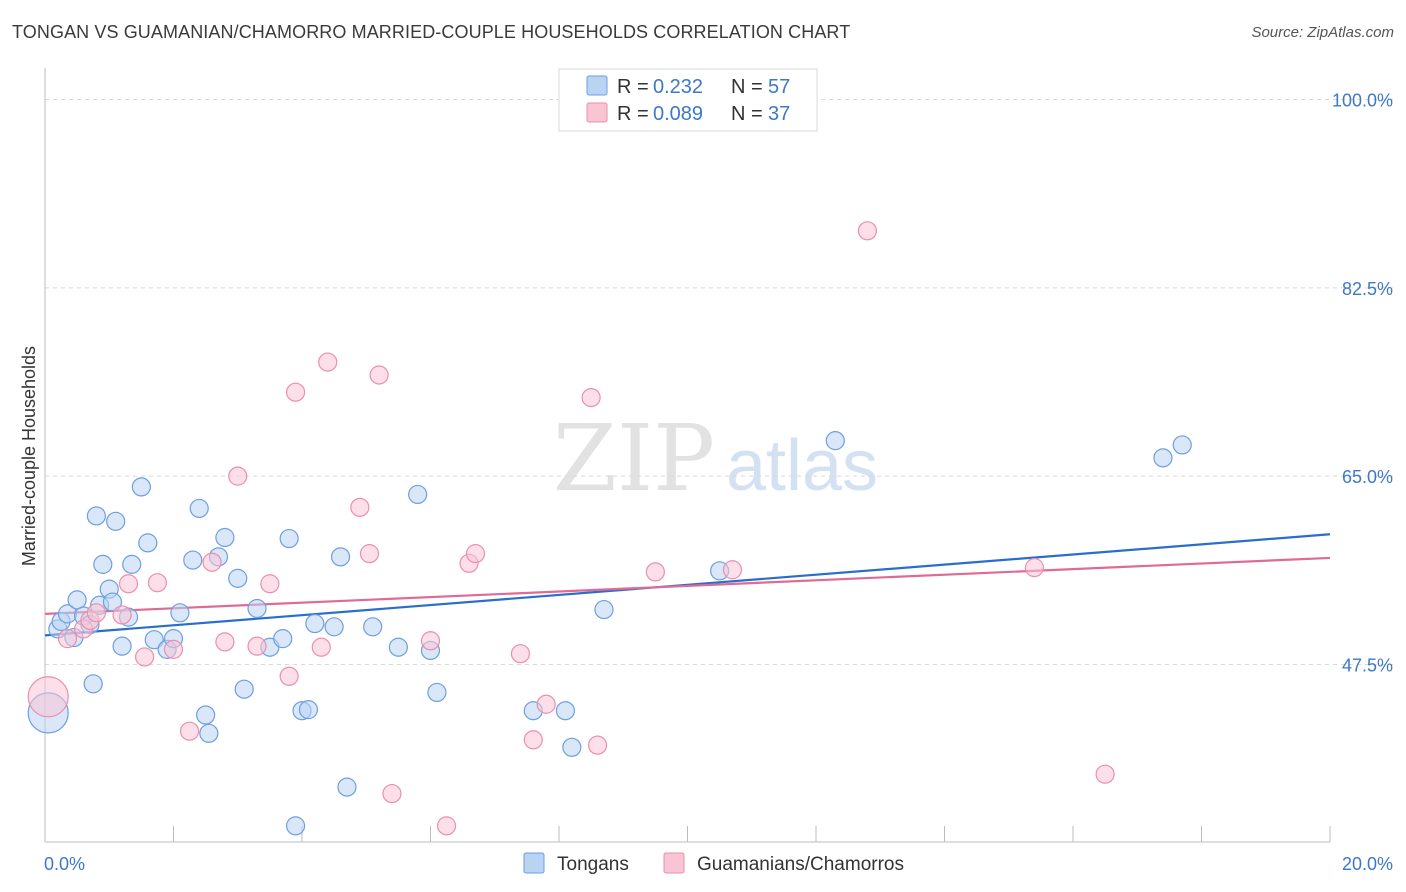 Image resolution: width=1406 pixels, height=892 pixels. Describe the element at coordinates (802, 466) in the screenshot. I see `watermark-atlas: atlas` at that location.